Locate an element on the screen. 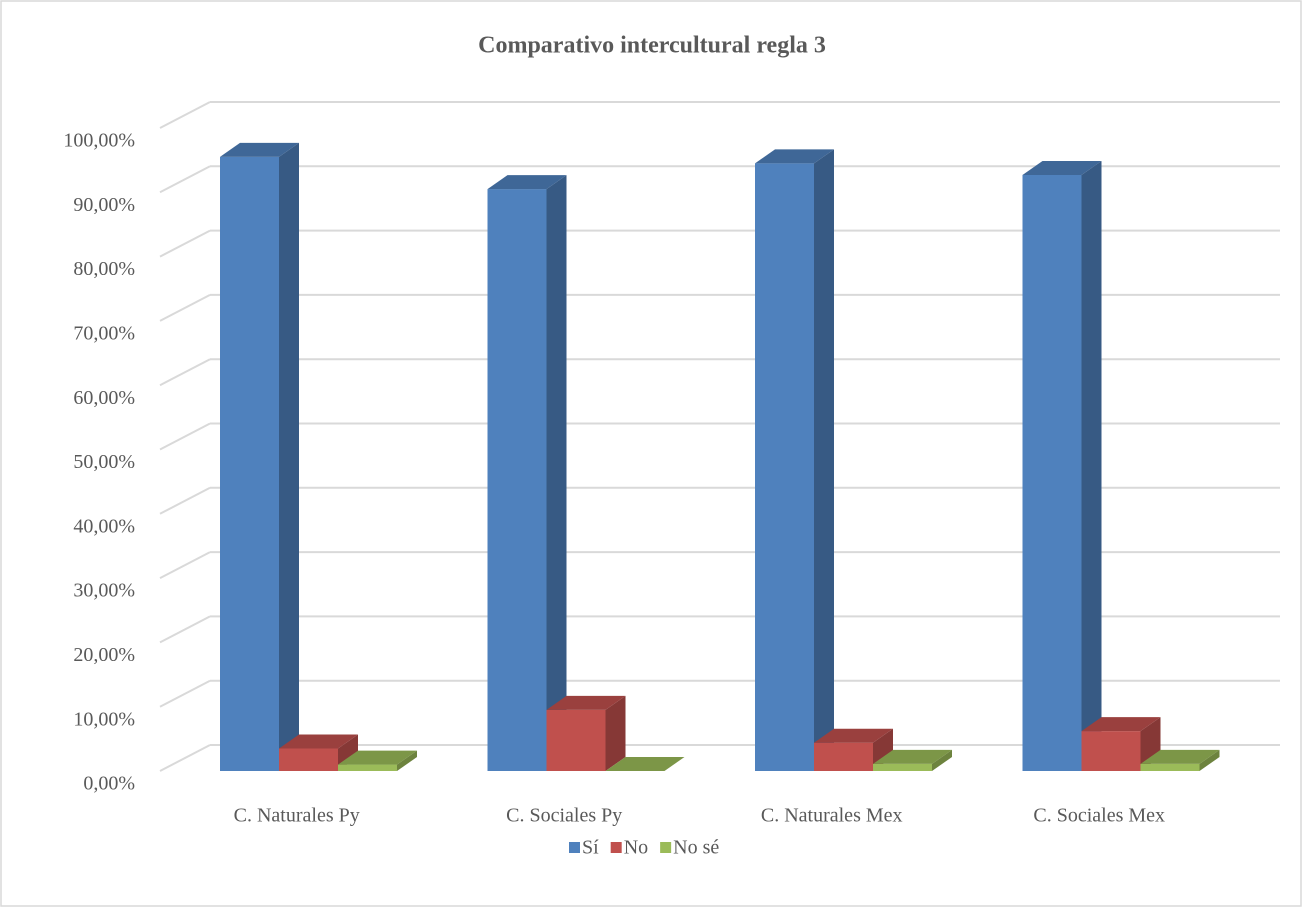  y-tick-label: 90,00% is located at coordinates (104, 205).